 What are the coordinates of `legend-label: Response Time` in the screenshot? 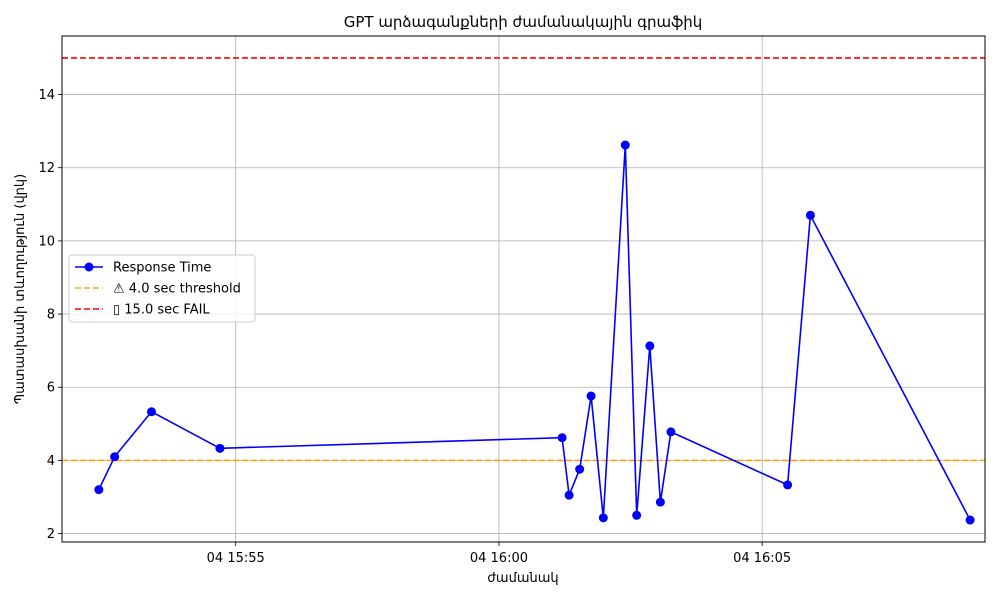 It's located at (162, 268).